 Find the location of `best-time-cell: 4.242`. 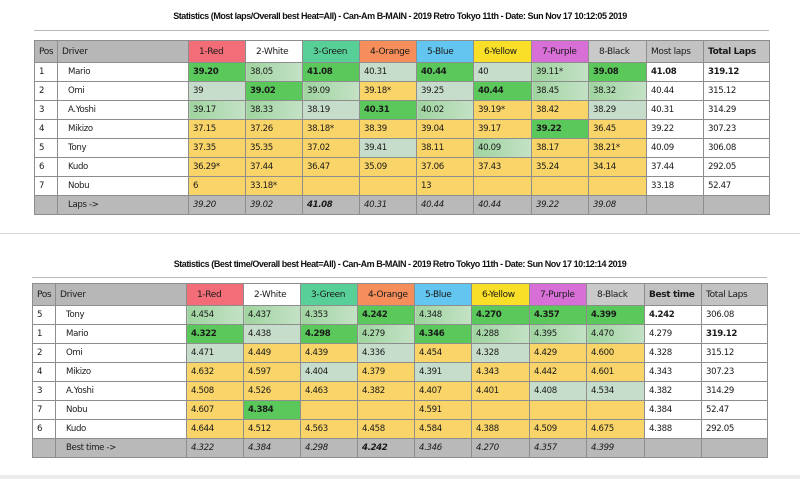

best-time-cell: 4.242 is located at coordinates (673, 315).